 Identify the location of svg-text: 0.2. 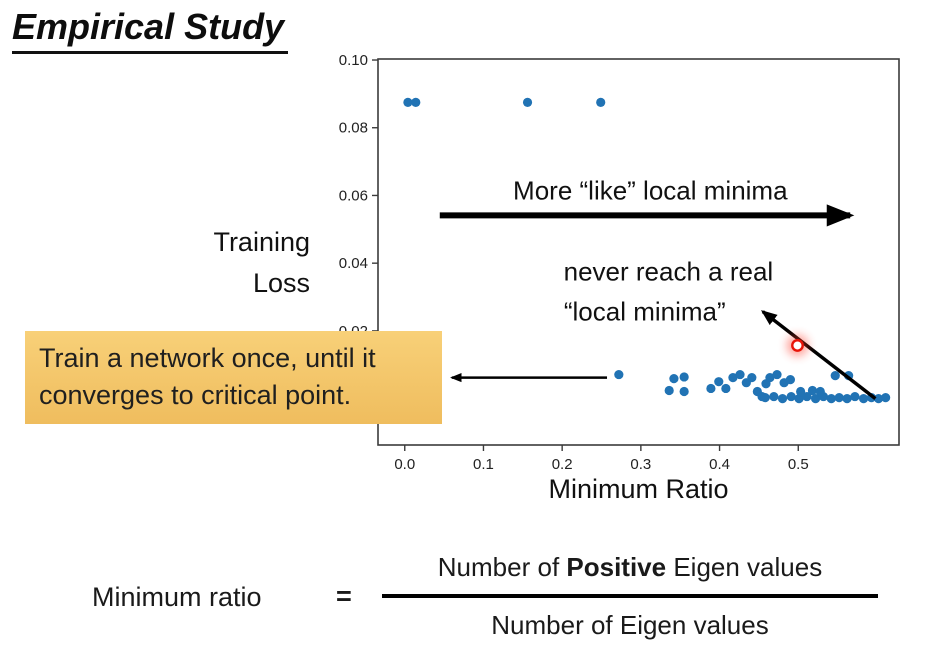
(562, 464).